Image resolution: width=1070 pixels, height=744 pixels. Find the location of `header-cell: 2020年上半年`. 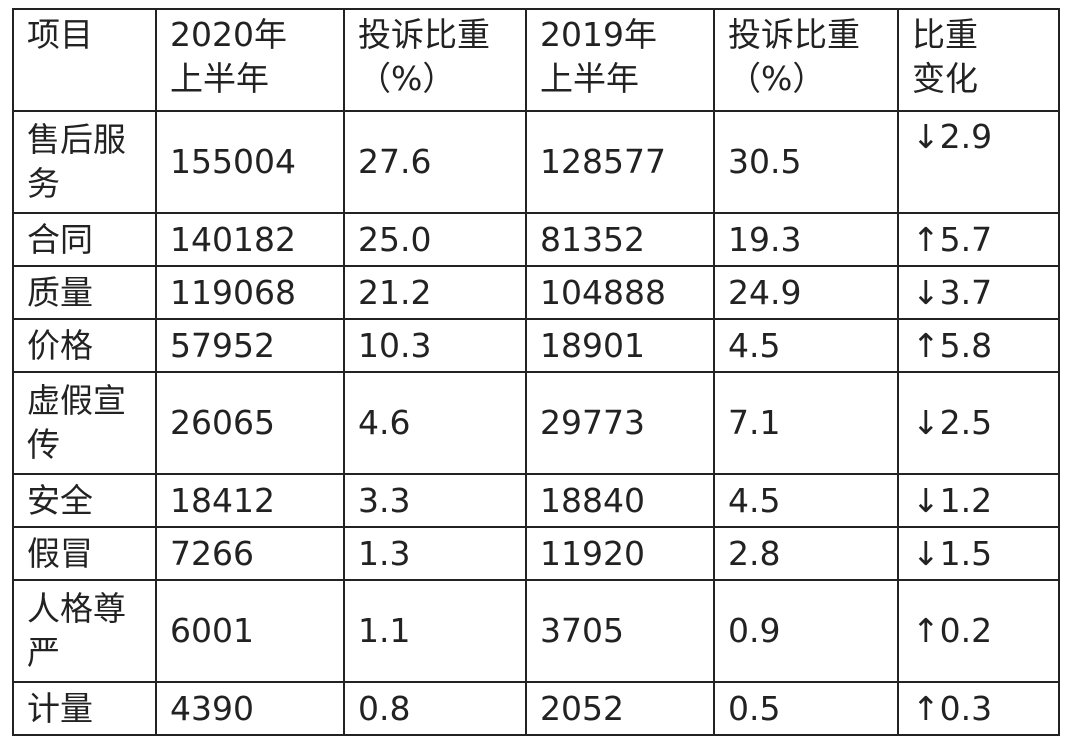

header-cell: 2020年上半年 is located at coordinates (250, 60).